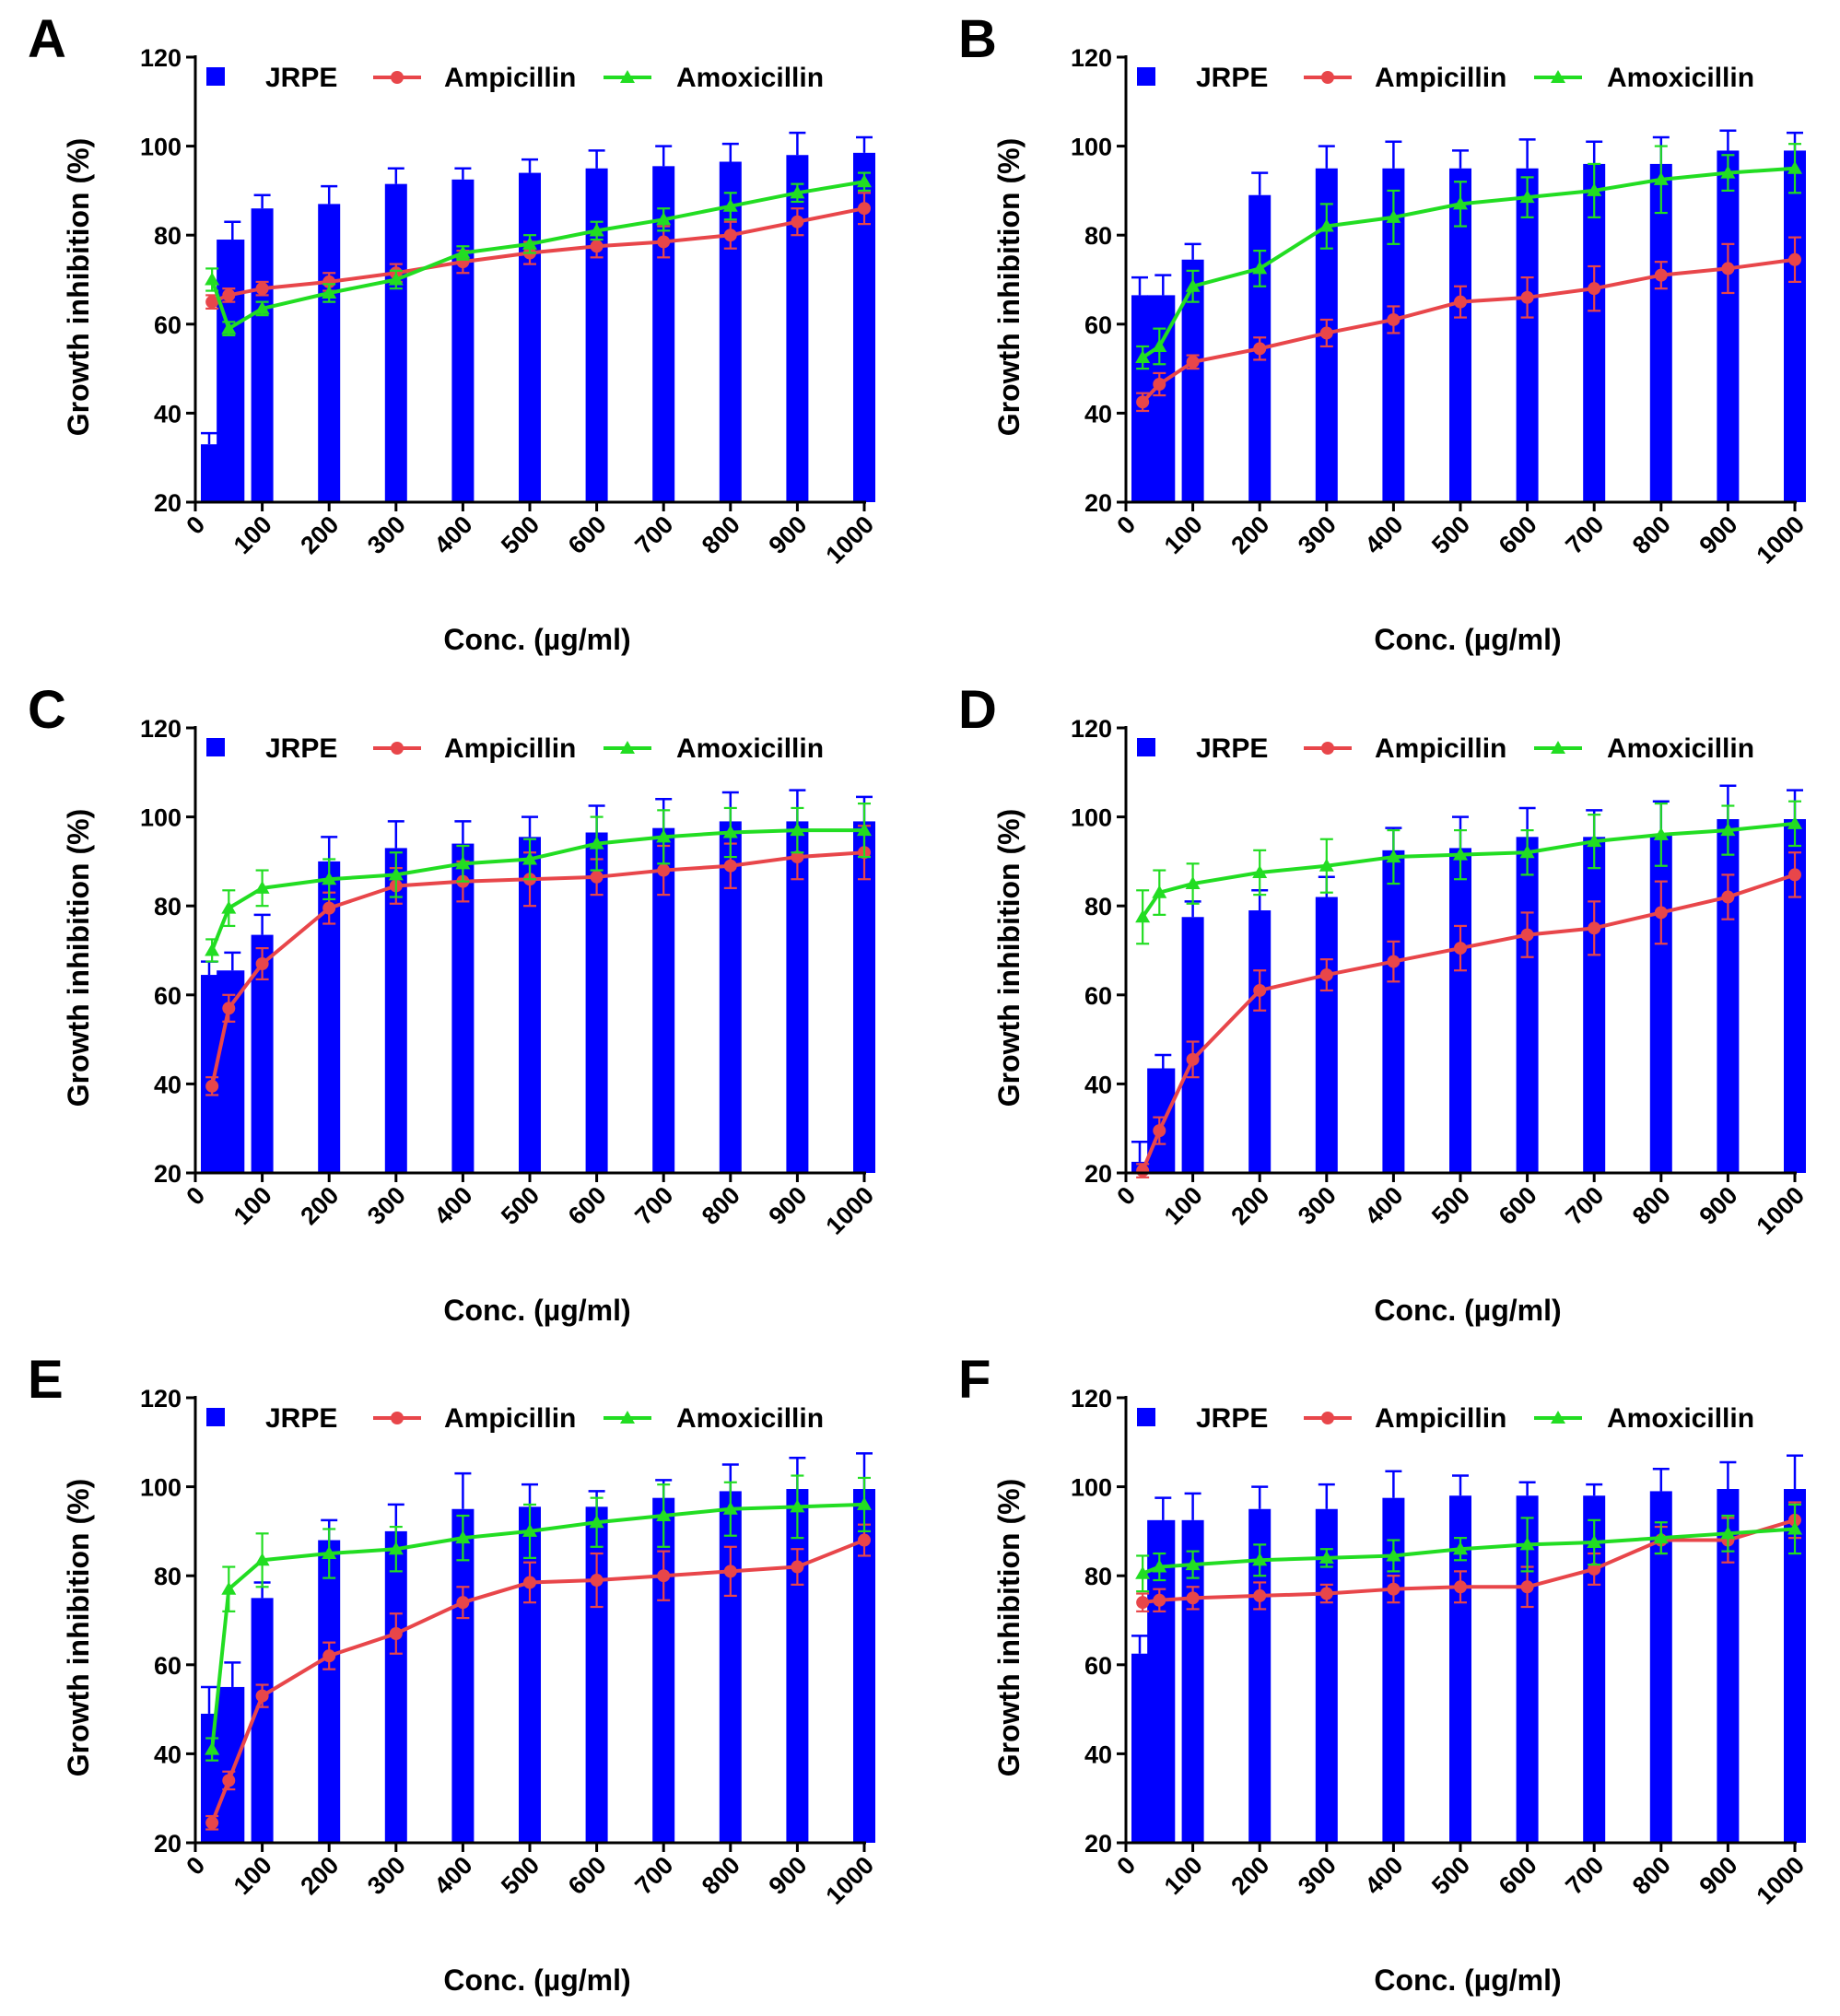  Describe the element at coordinates (1469, 1551) in the screenshot. I see `amoxicillin-line` at that location.